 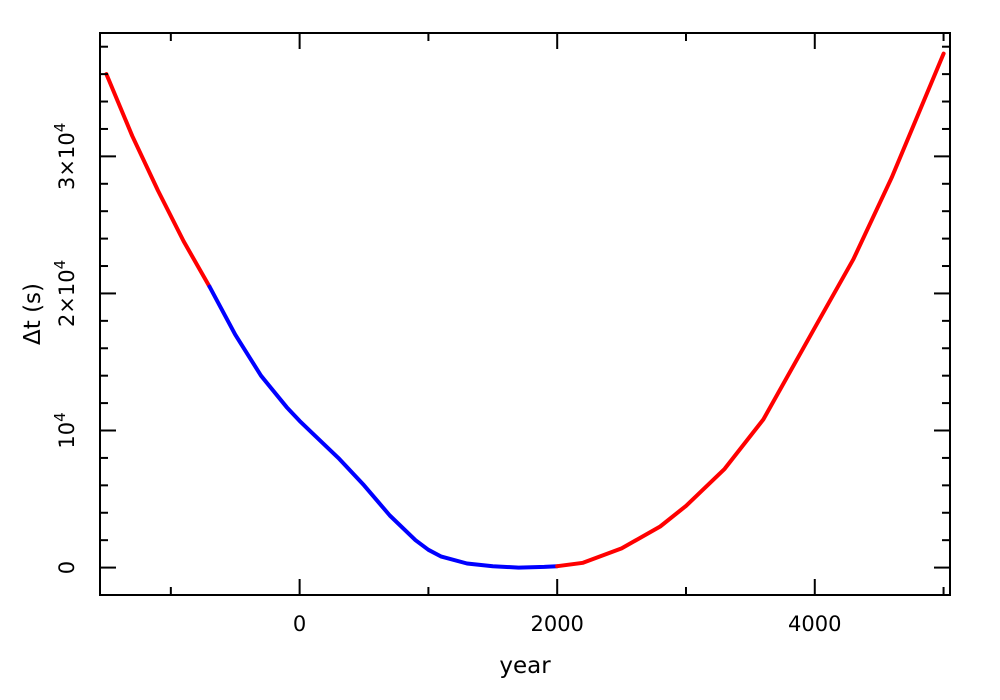 What do you see at coordinates (67, 161) in the screenshot?
I see `y-tick-label-base: 3×10` at bounding box center [67, 161].